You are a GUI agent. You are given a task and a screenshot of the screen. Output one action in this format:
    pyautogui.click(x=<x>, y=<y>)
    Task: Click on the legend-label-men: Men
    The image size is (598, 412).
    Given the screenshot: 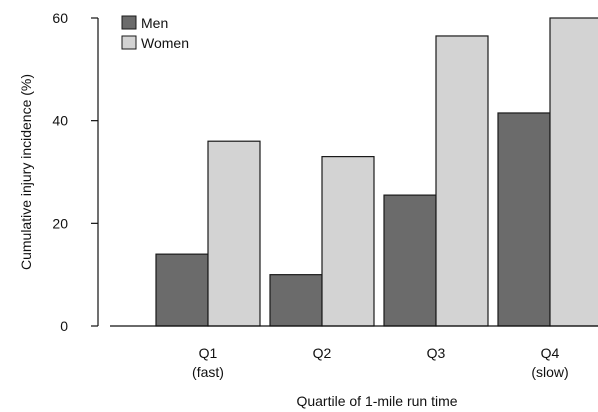 What is the action you would take?
    pyautogui.click(x=154, y=23)
    